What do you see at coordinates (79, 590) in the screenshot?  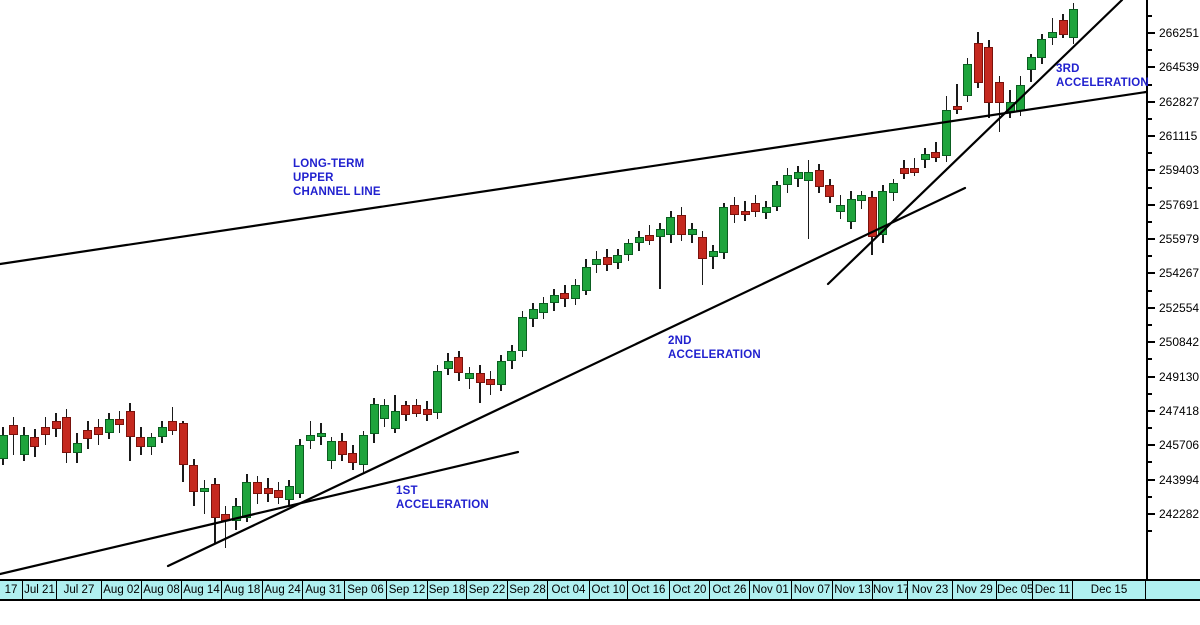 I see `x-axis-date-cell: Jul 27` at bounding box center [79, 590].